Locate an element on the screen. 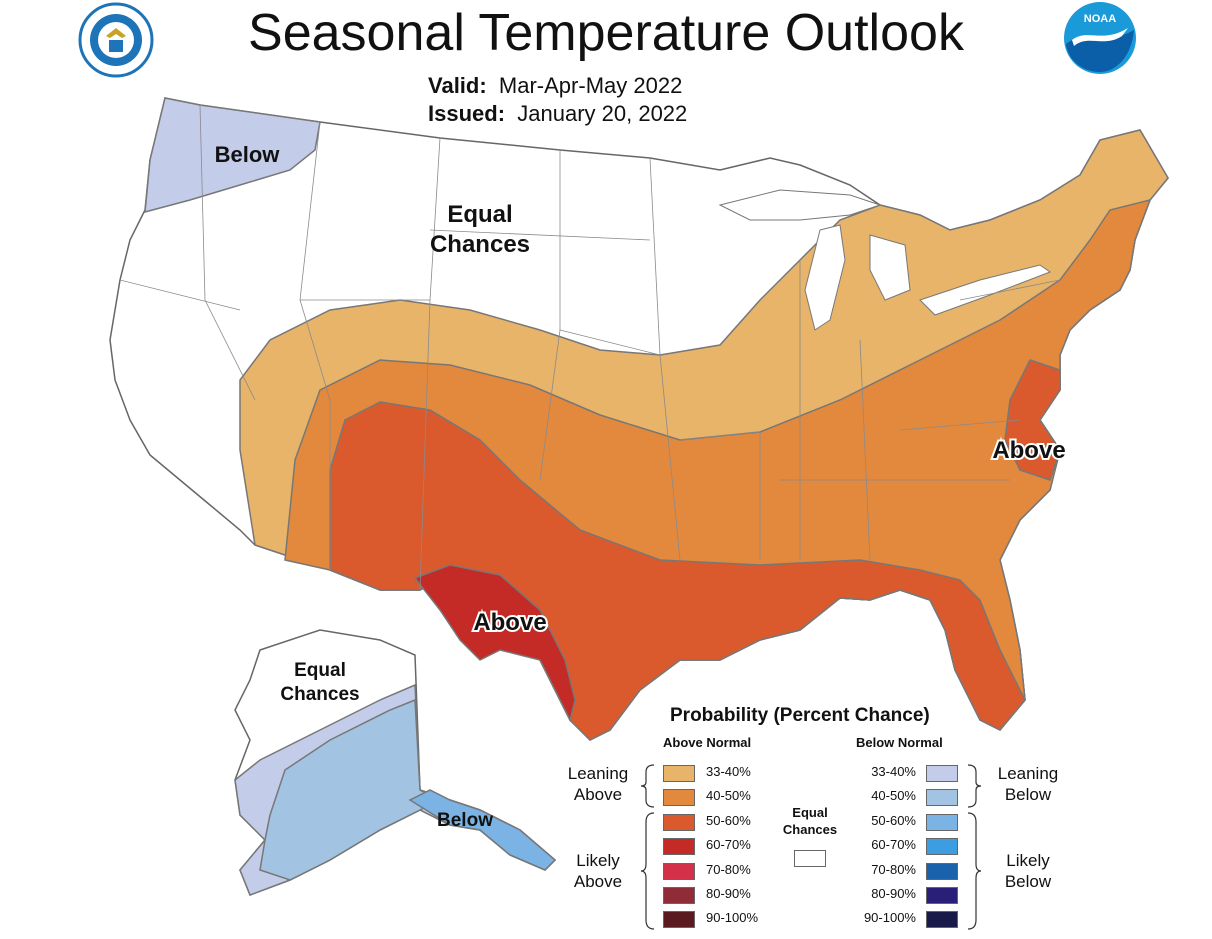 The height and width of the screenshot is (939, 1212). brace-leaning-above-icon is located at coordinates (647, 786).